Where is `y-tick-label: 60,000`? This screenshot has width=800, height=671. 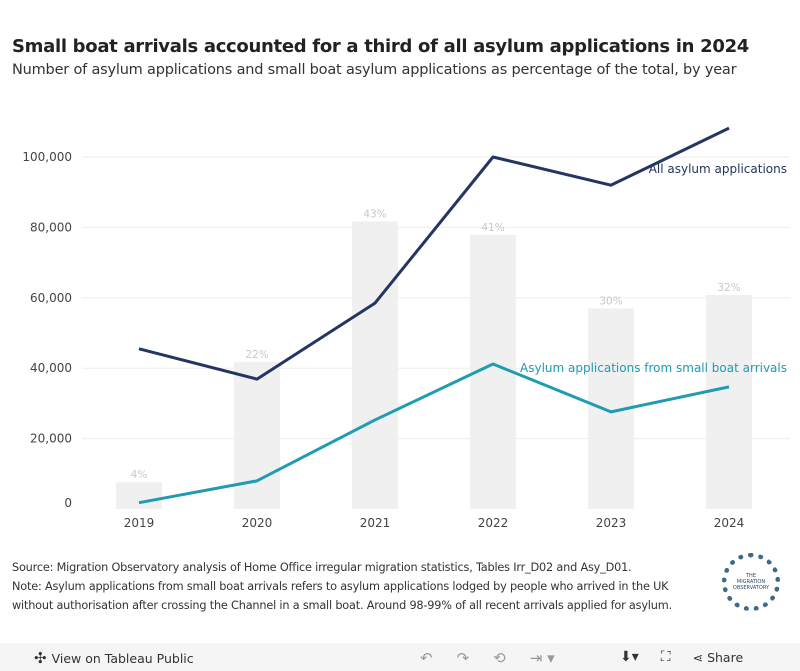
y-tick-label: 60,000 is located at coordinates (51, 298).